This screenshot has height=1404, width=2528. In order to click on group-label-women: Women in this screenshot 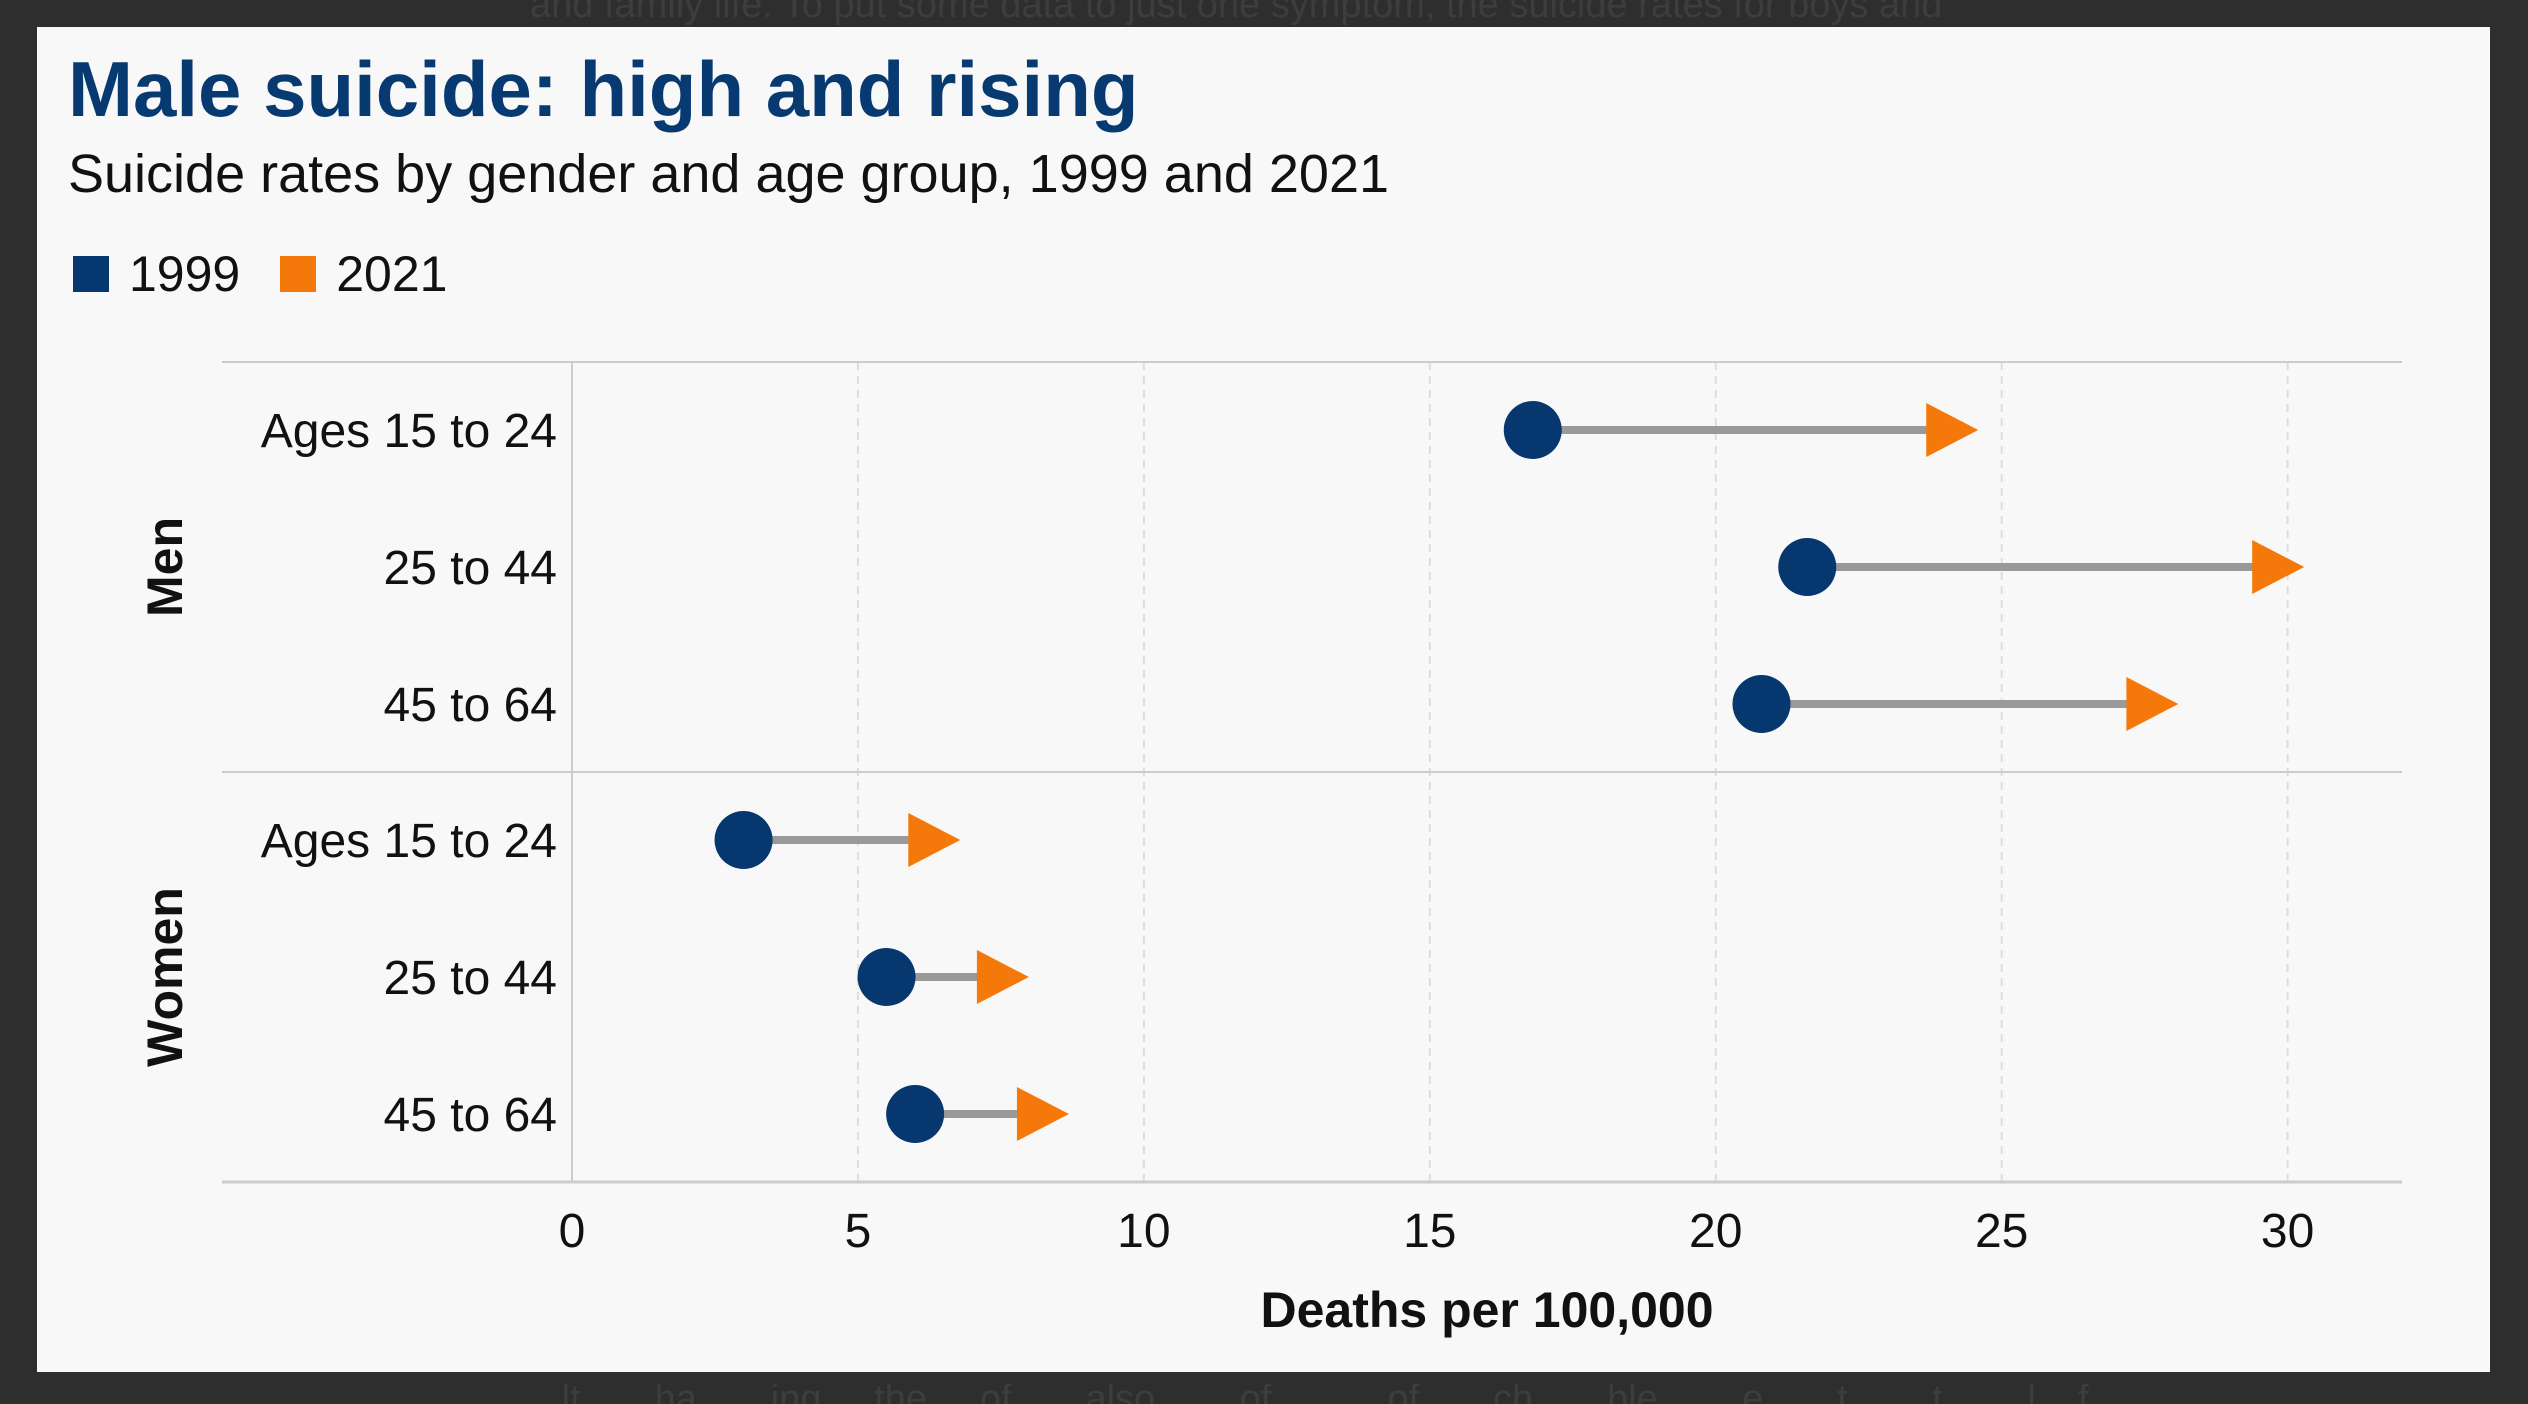, I will do `click(165, 977)`.